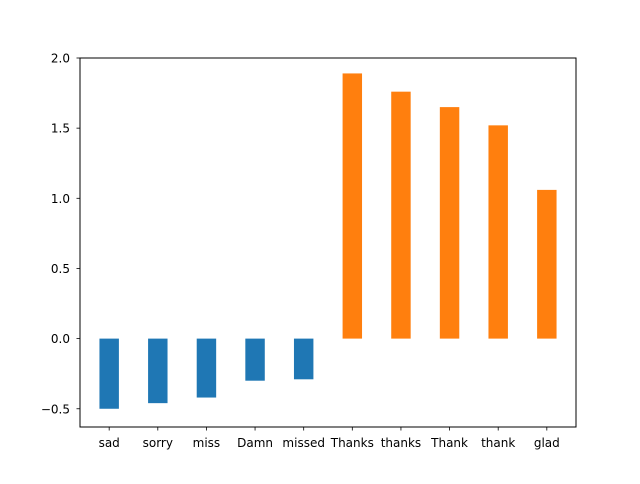 The width and height of the screenshot is (640, 484). What do you see at coordinates (55, 409) in the screenshot?
I see `y-tick-label: −0.5` at bounding box center [55, 409].